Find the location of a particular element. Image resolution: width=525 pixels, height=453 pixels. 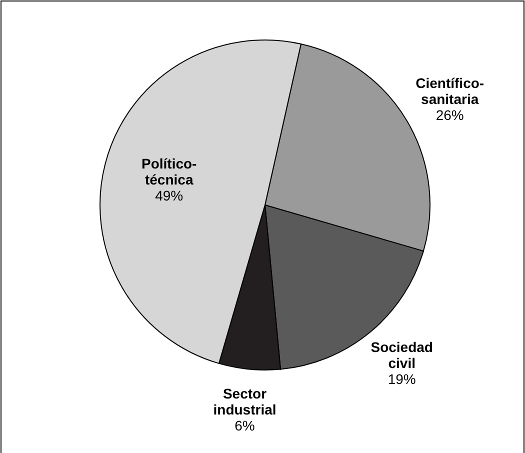

data-label: 49% is located at coordinates (169, 195).